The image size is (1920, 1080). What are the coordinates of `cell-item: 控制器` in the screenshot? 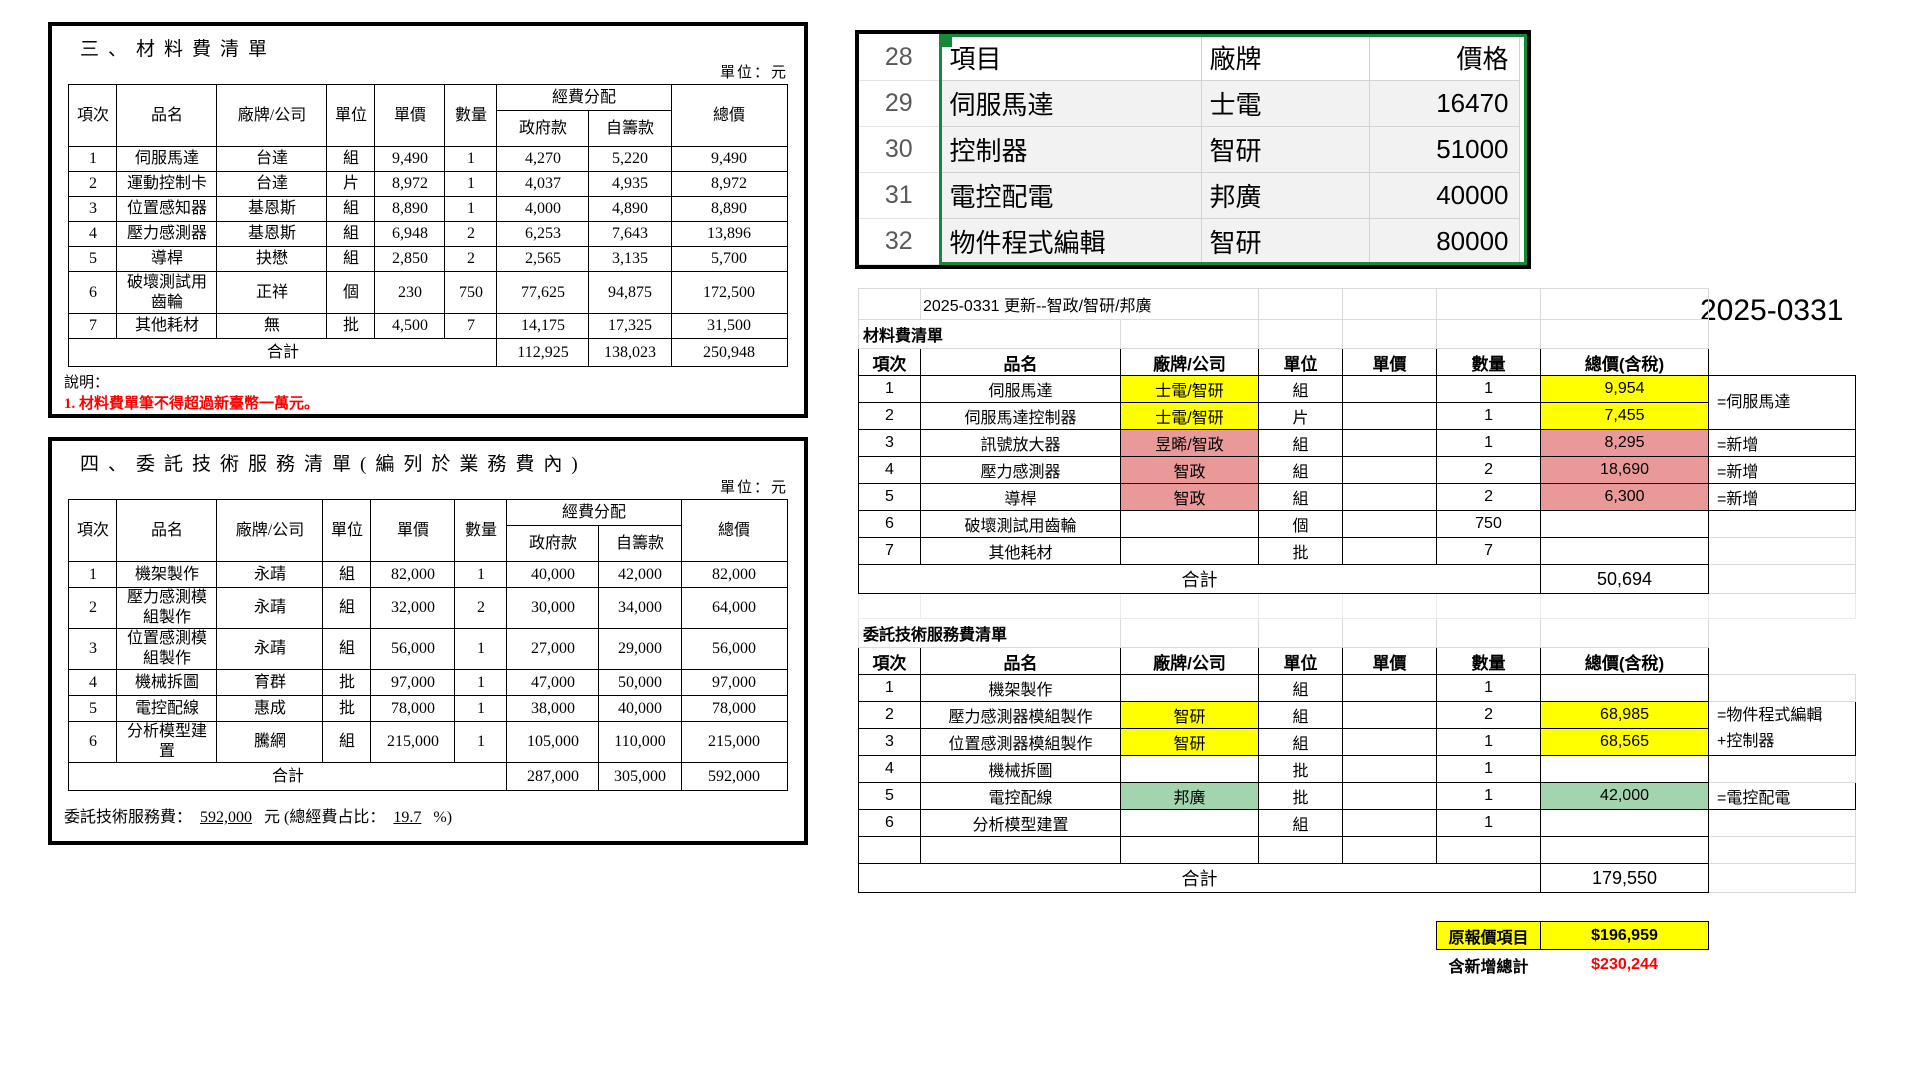 It's located at (1070, 149).